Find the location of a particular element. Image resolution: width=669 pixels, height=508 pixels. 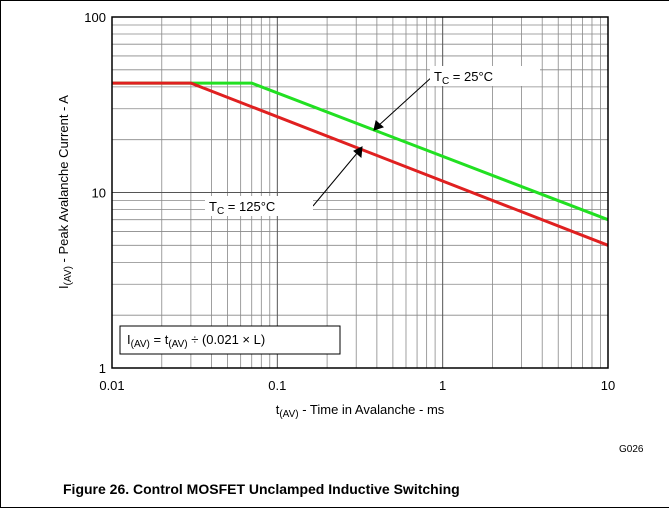

x-tick-label: 1 is located at coordinates (442, 385).